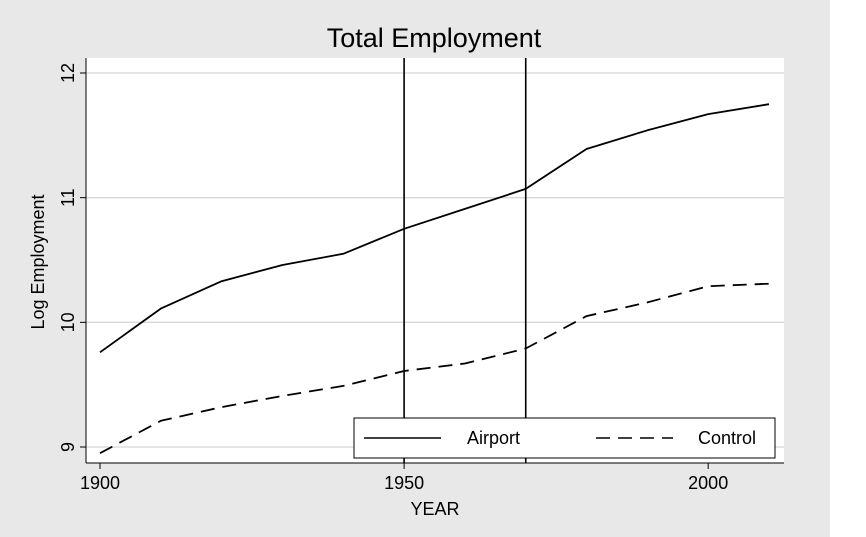  Describe the element at coordinates (68, 73) in the screenshot. I see `y-tick-label-3: 12` at that location.